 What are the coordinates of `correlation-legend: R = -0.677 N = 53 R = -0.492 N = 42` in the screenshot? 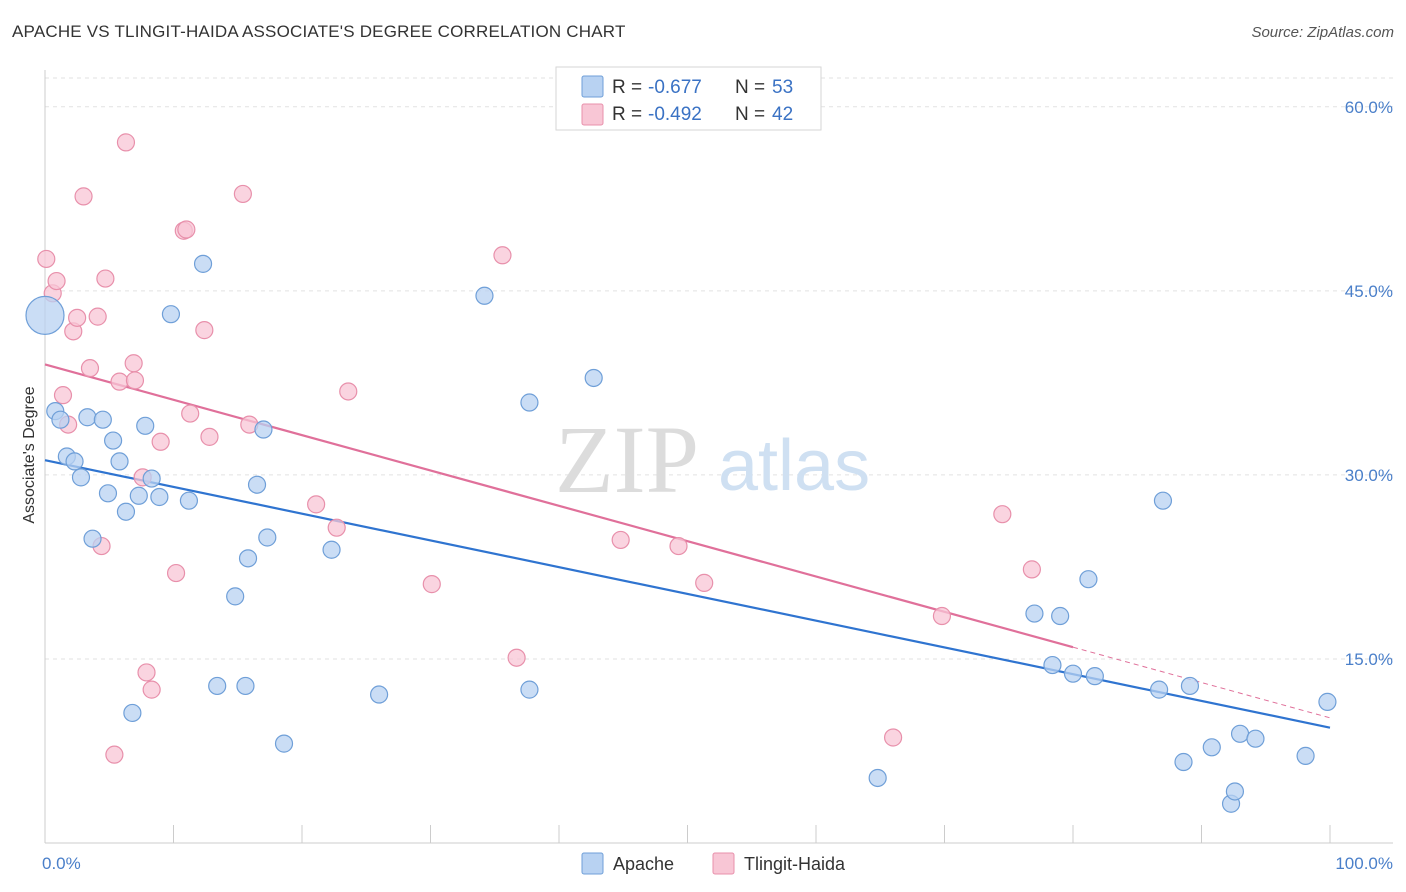 It's located at (688, 98).